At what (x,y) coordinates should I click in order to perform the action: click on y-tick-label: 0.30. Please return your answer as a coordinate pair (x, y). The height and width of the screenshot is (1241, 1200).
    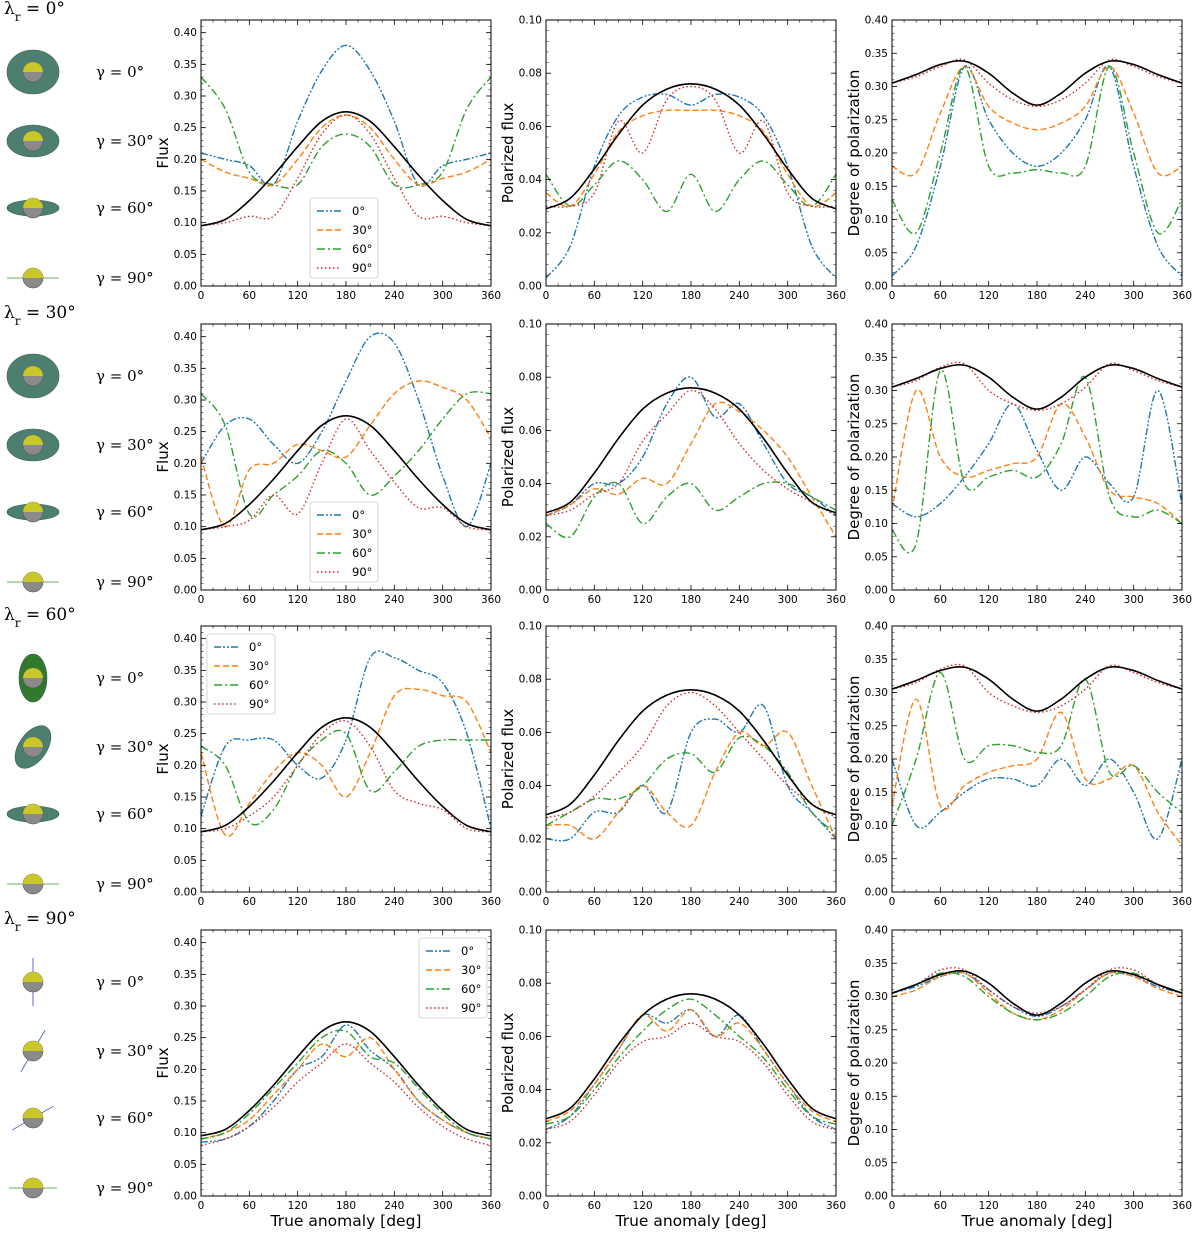
    Looking at the image, I should click on (185, 1007).